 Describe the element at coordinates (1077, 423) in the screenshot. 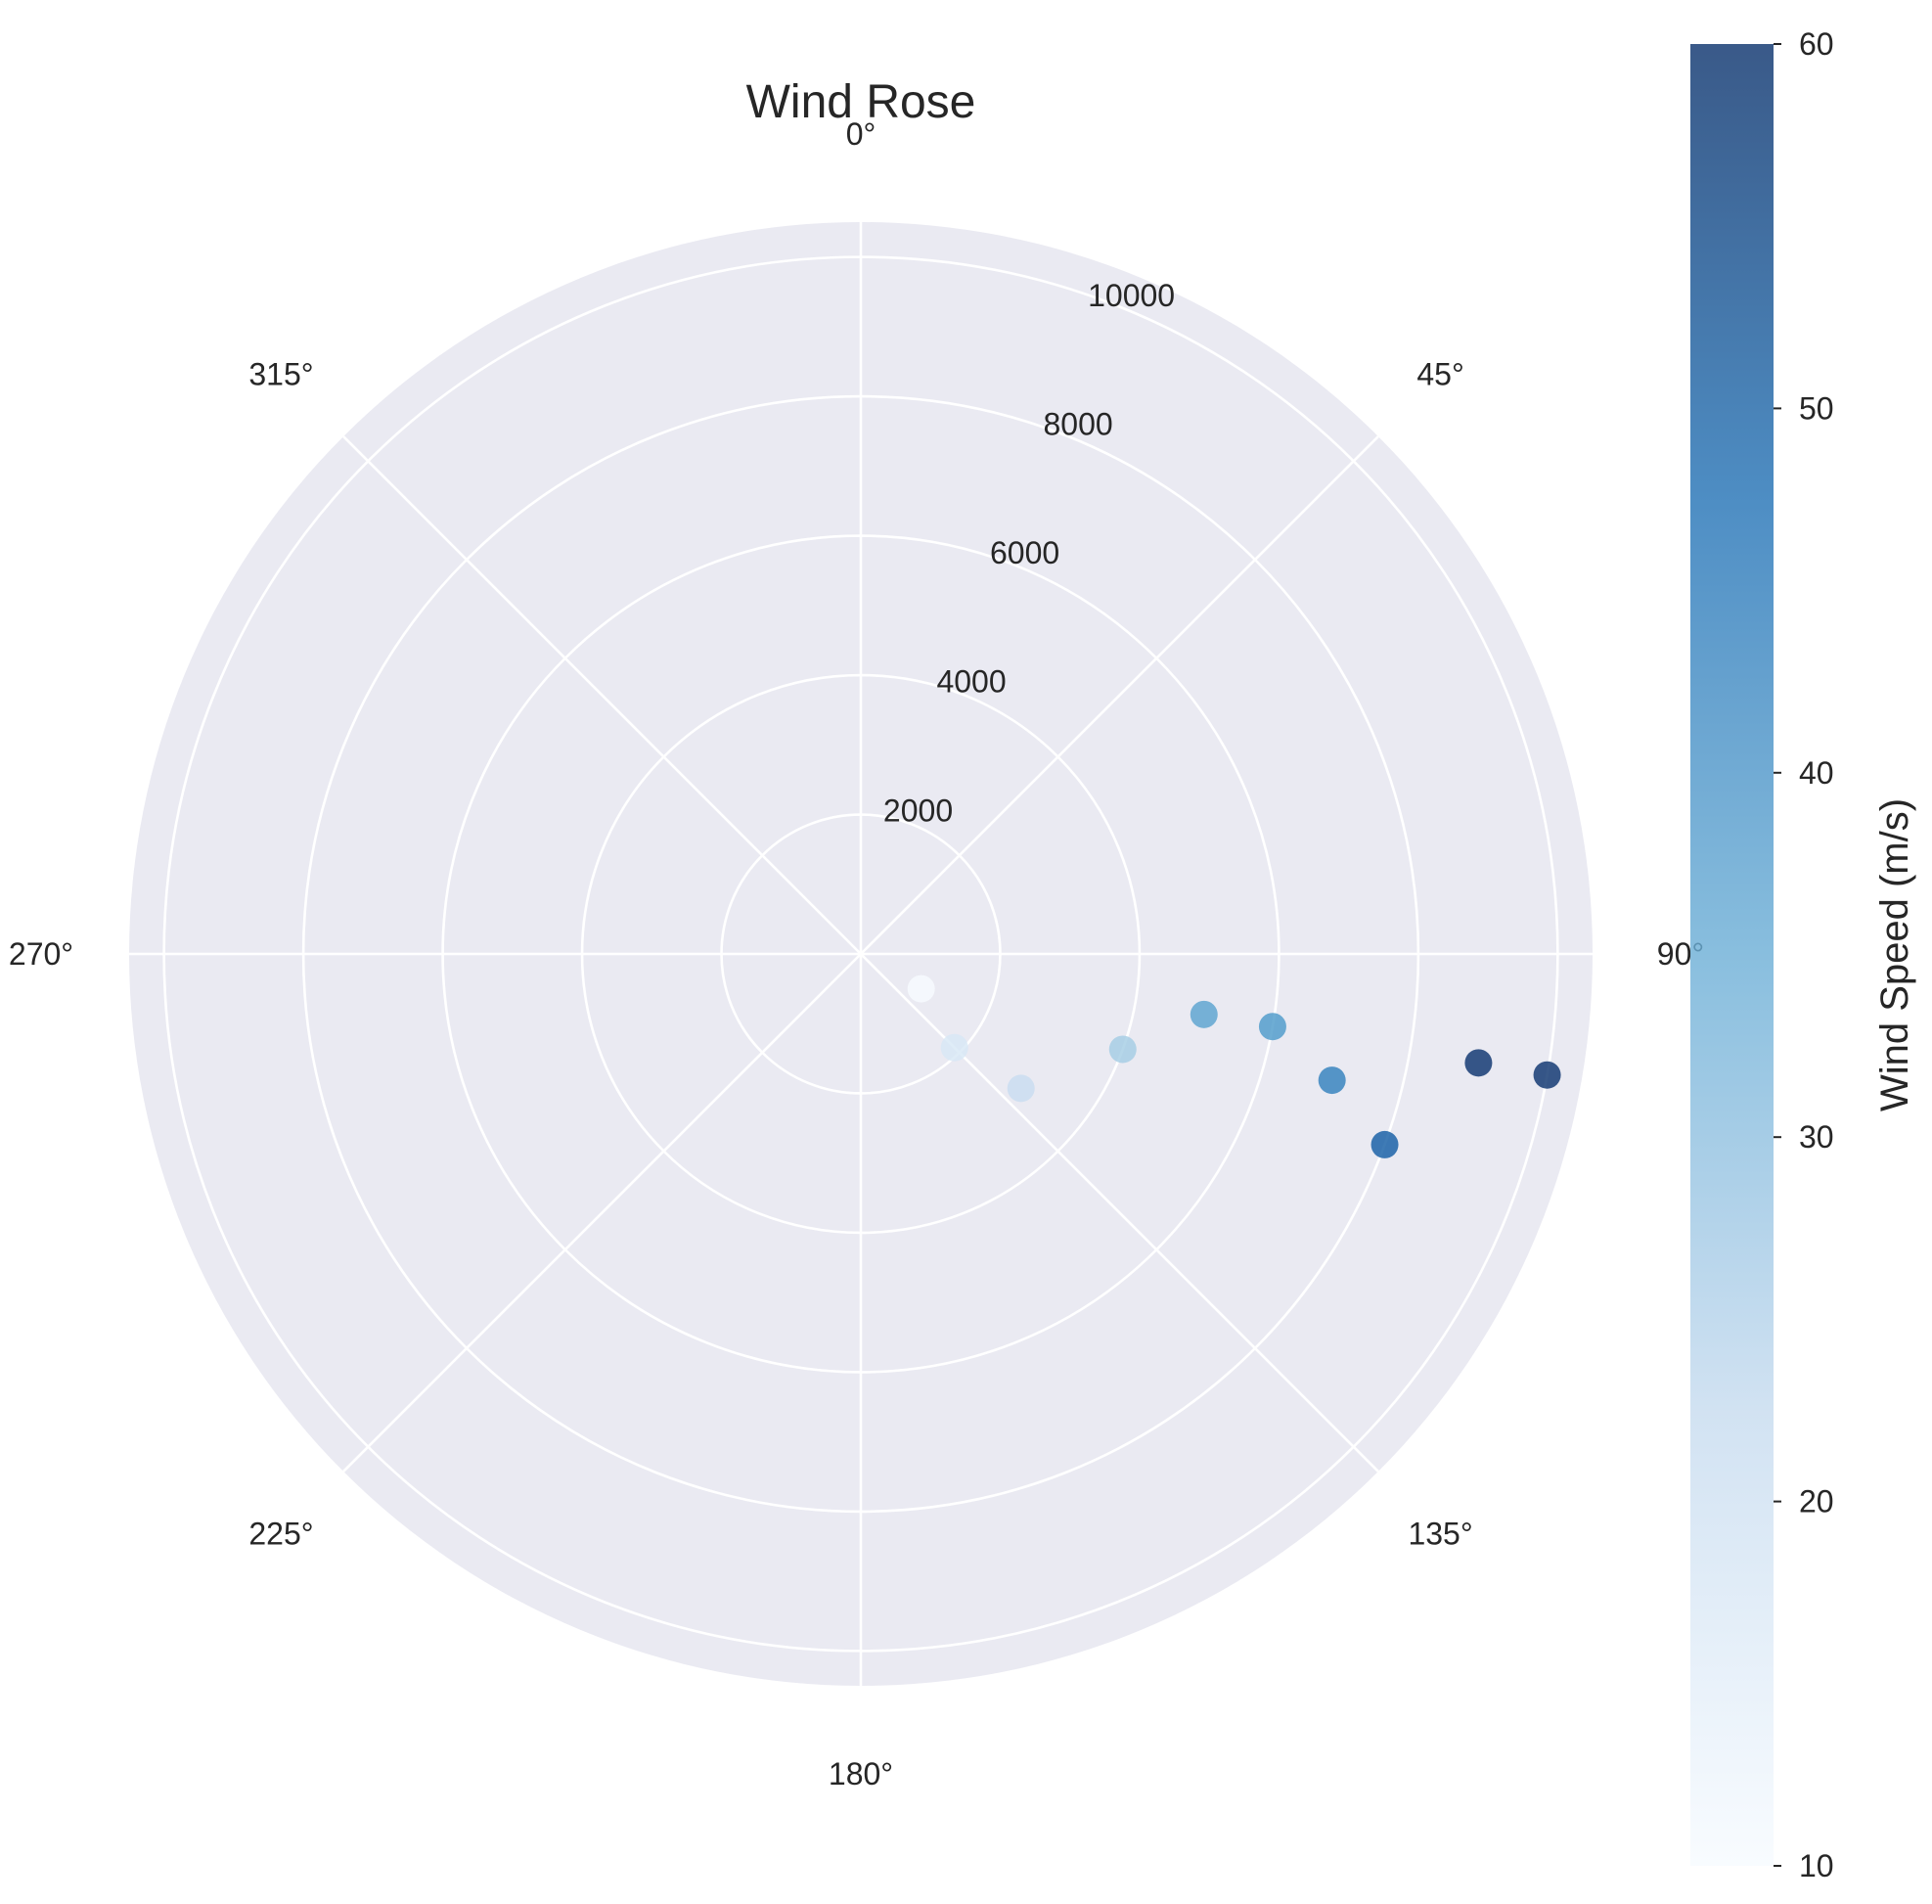

I see `radial-tick-label: 8000` at that location.